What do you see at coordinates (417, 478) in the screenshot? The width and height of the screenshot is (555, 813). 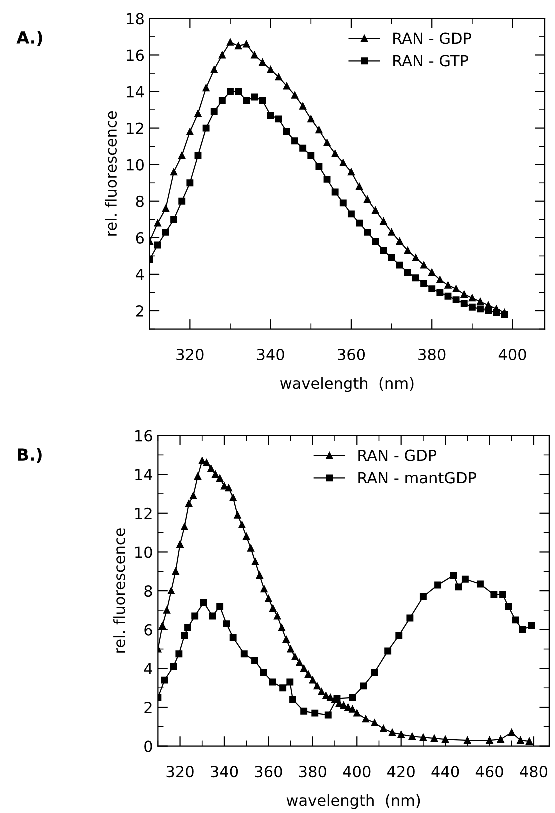 I see `legend-label: RAN - mantGDP` at bounding box center [417, 478].